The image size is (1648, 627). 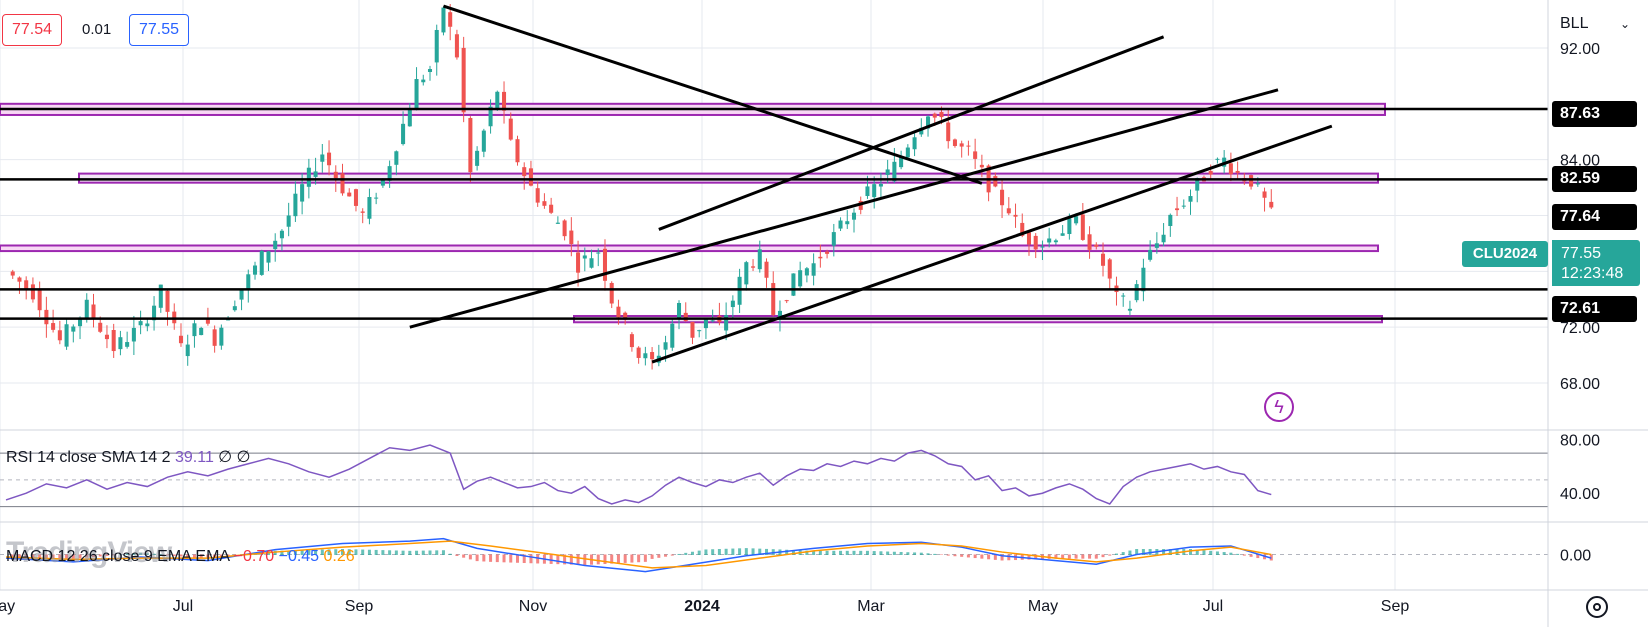 I want to click on current-price-box: 77.55 12:23:48, so click(x=1596, y=263).